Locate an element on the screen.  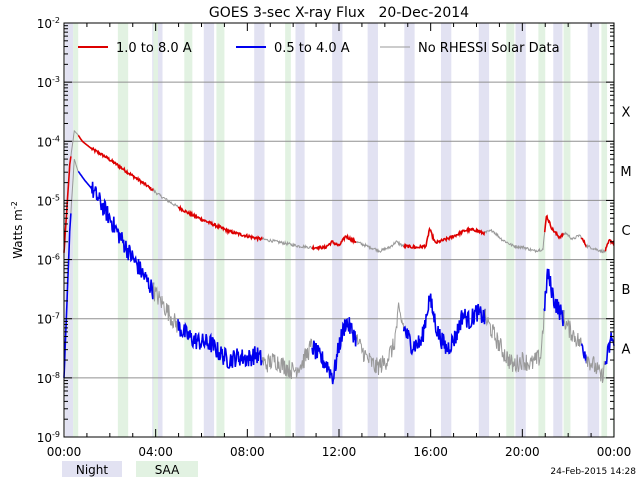
y-tick-label: 10⁻² is located at coordinates (48, 23).